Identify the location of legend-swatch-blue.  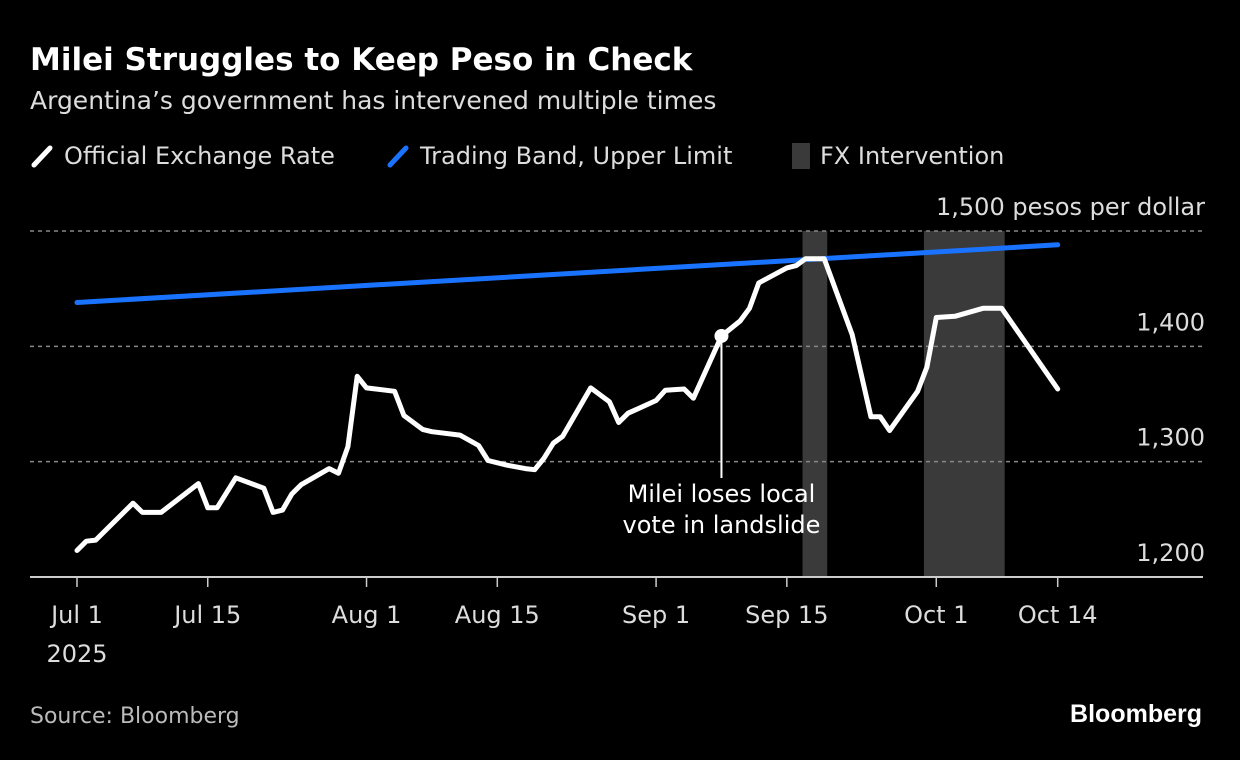
(398, 156).